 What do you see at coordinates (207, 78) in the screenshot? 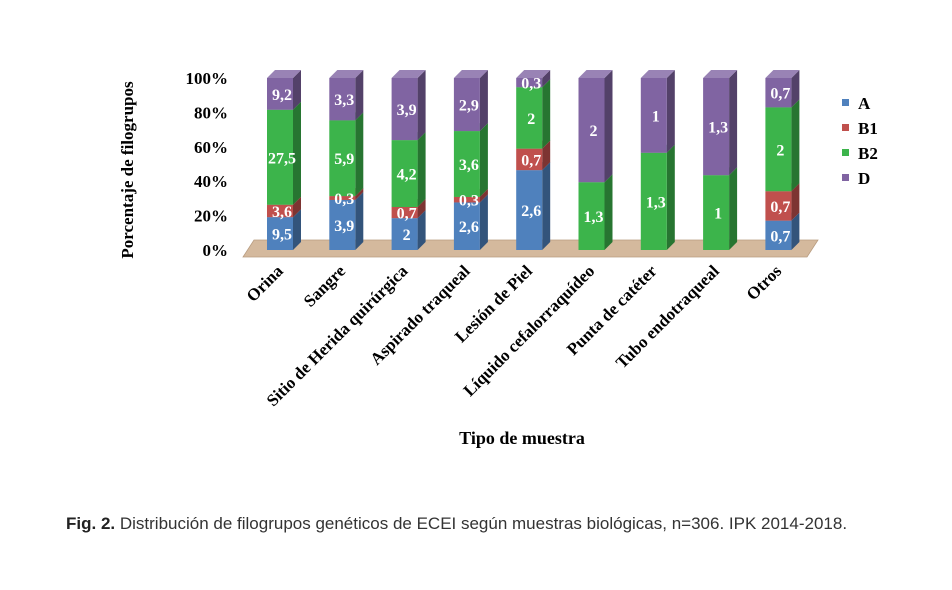
I see `y-tick-label: 100%` at bounding box center [207, 78].